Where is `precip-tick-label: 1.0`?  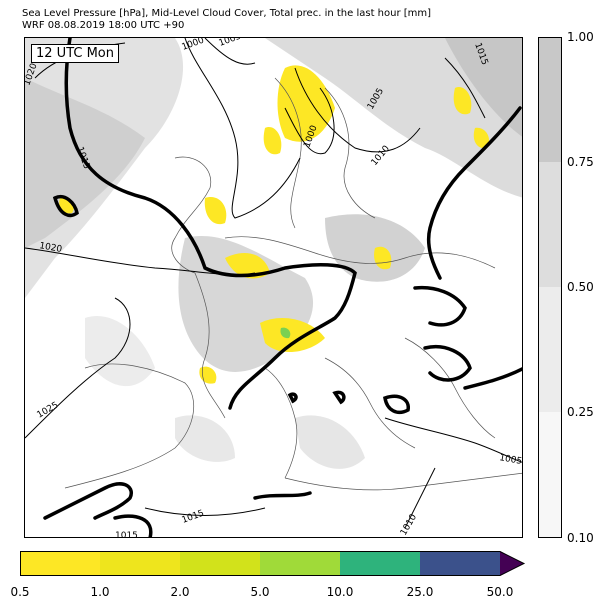
precip-tick-label: 1.0 is located at coordinates (100, 592).